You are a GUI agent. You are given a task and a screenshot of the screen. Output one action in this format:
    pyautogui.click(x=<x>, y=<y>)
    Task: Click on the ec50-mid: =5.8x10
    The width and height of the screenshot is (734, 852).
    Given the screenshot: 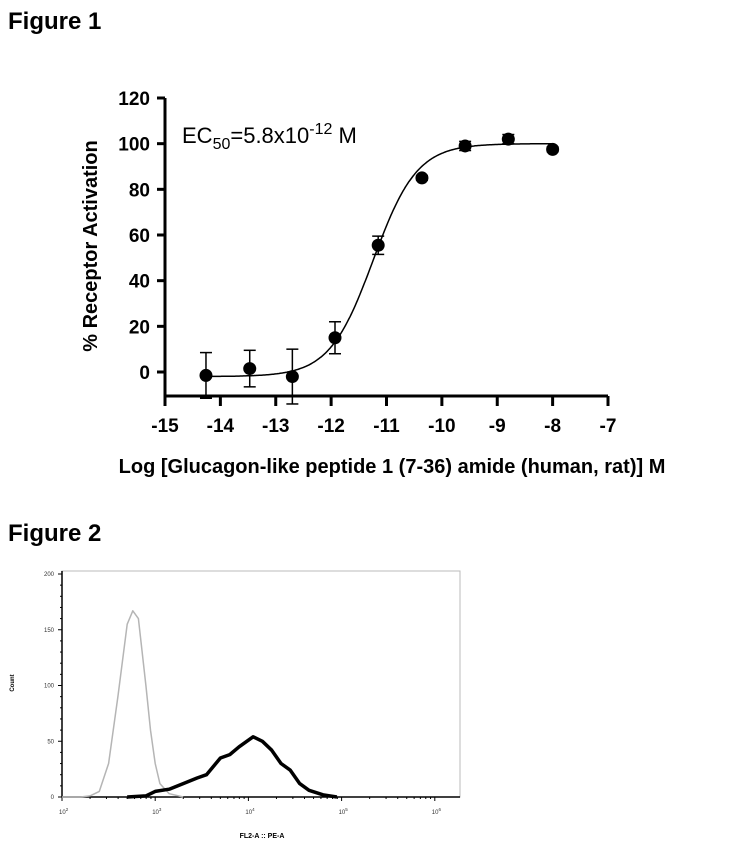 What is the action you would take?
    pyautogui.click(x=269, y=135)
    